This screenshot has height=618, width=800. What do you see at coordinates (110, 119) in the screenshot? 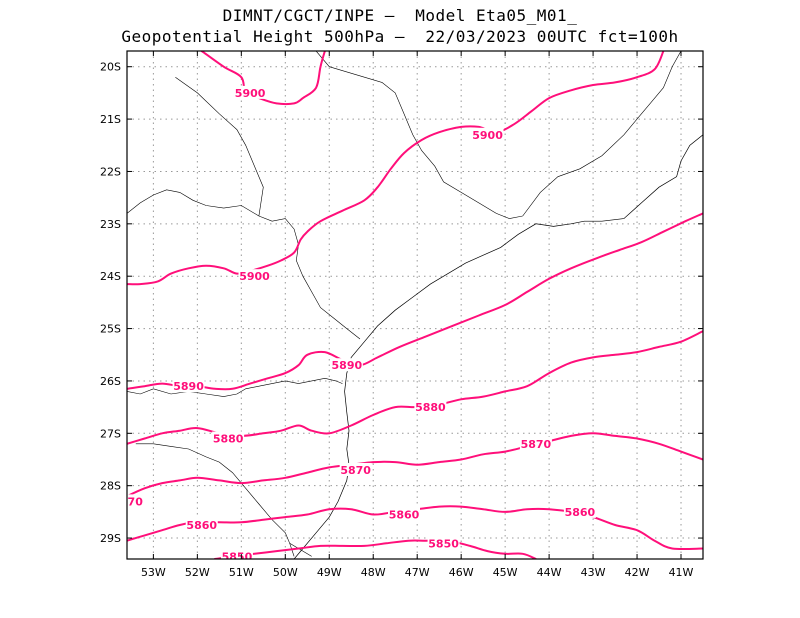
I see `lat-tick-label: 21S` at bounding box center [110, 119].